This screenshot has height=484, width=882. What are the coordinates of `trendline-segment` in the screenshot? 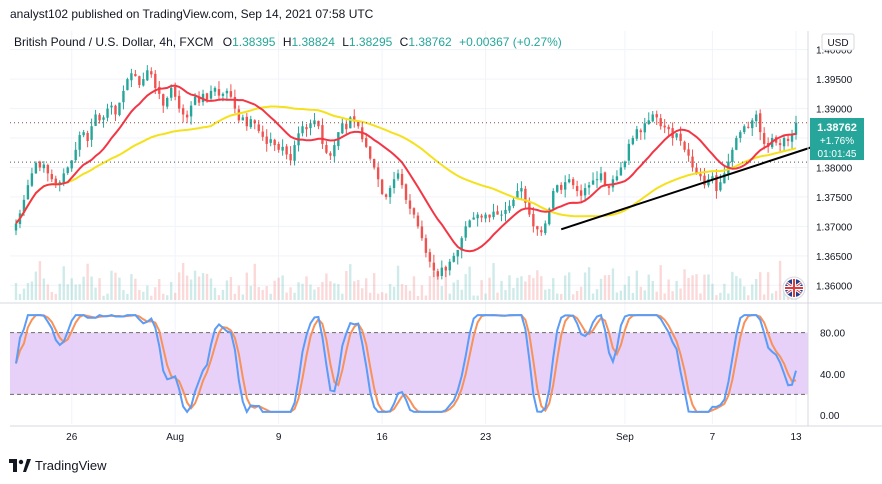 It's located at (690, 187).